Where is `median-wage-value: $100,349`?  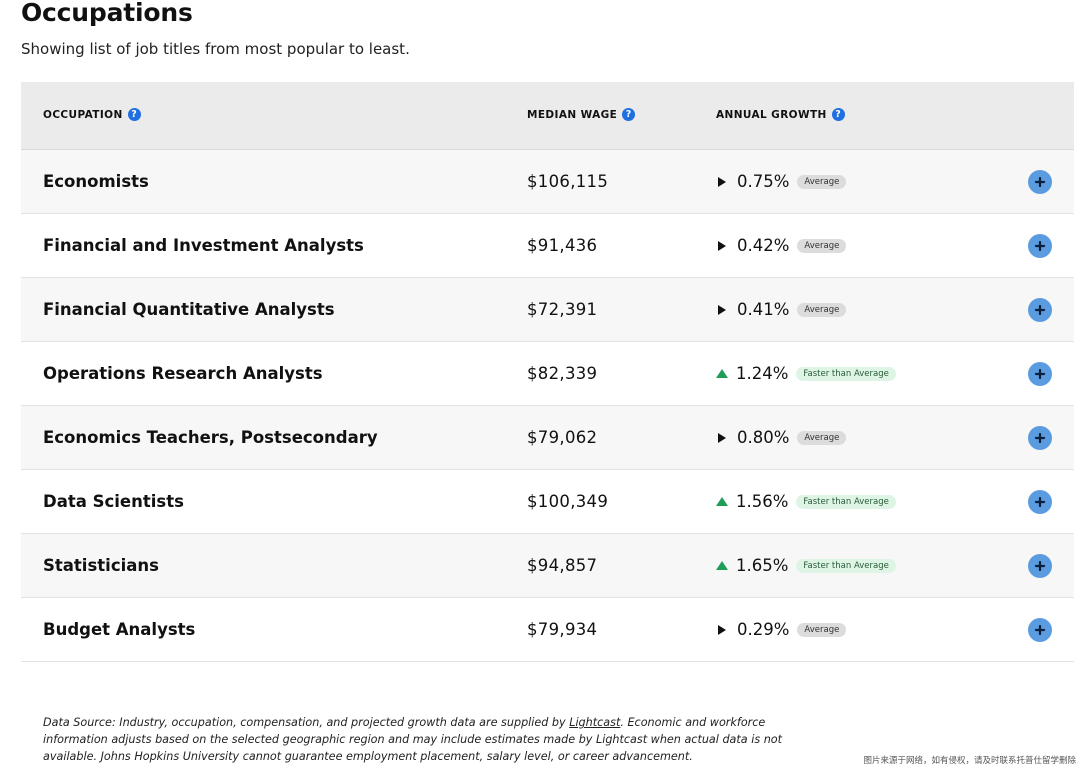 median-wage-value: $100,349 is located at coordinates (568, 501).